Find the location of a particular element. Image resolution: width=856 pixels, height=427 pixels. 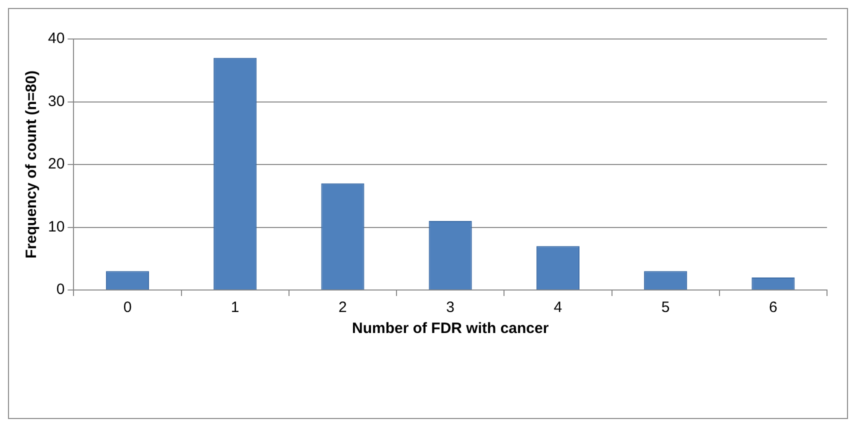

y-tick-label: 20 is located at coordinates (56, 164).